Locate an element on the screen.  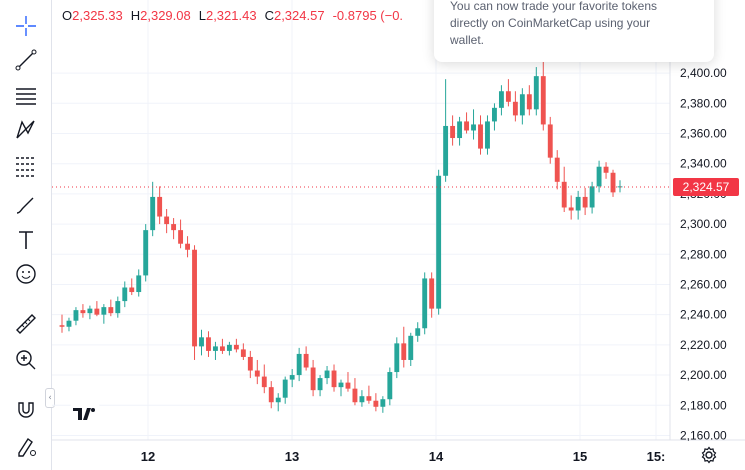
open-value: 2,325.33 is located at coordinates (97, 15).